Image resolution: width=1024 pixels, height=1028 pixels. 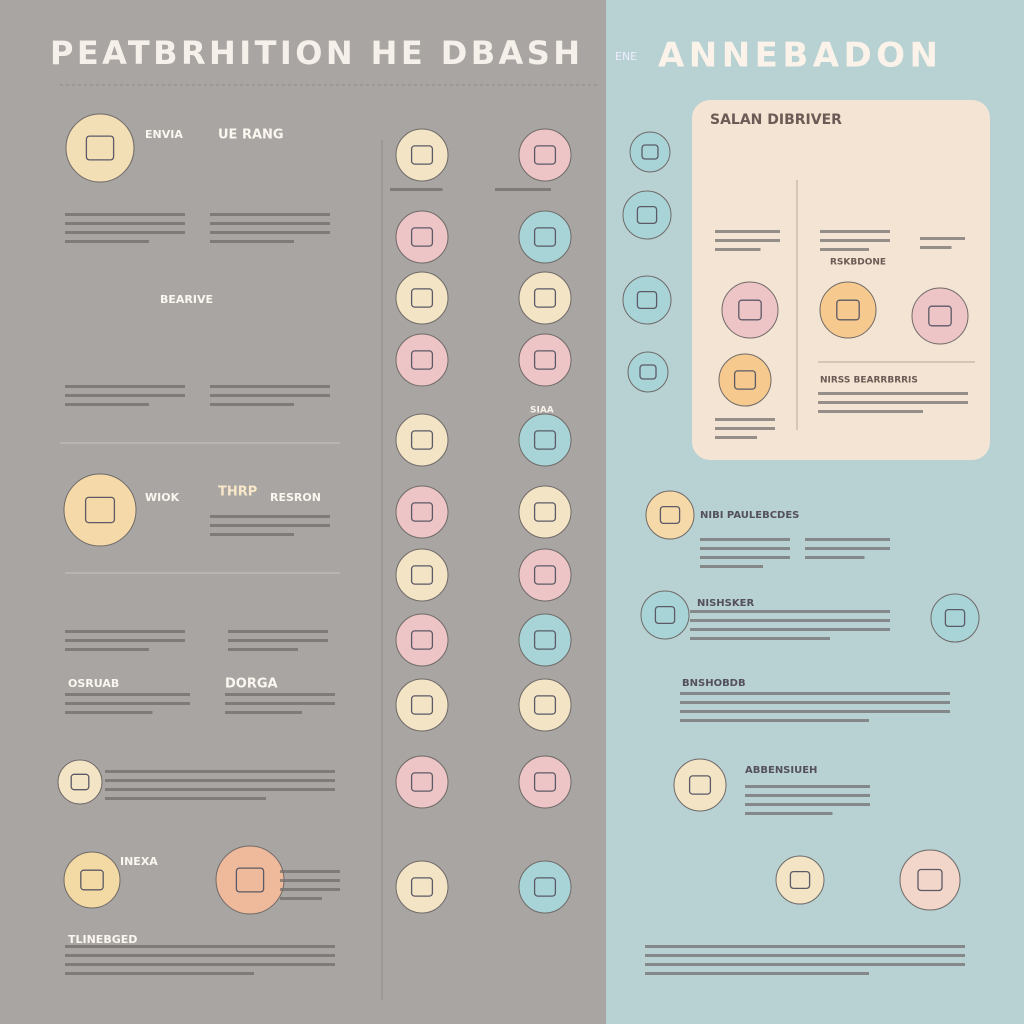 What do you see at coordinates (93, 683) in the screenshot?
I see `label: OSRUAB` at bounding box center [93, 683].